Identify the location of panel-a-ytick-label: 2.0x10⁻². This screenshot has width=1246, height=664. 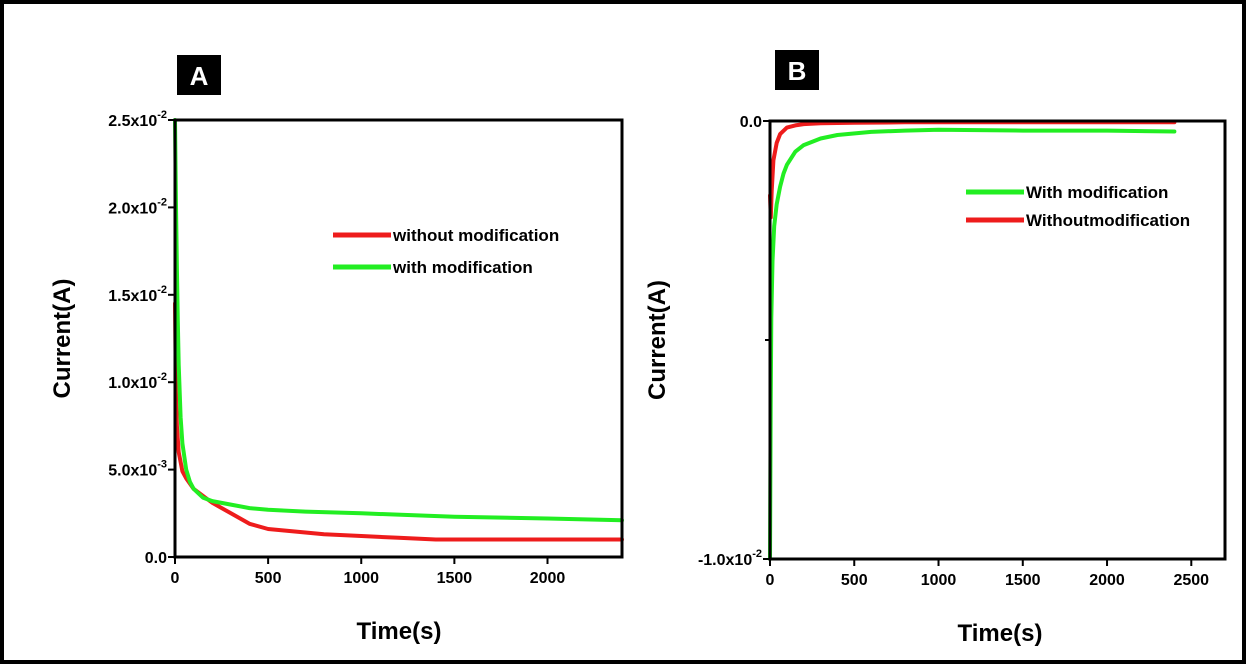
(137, 206).